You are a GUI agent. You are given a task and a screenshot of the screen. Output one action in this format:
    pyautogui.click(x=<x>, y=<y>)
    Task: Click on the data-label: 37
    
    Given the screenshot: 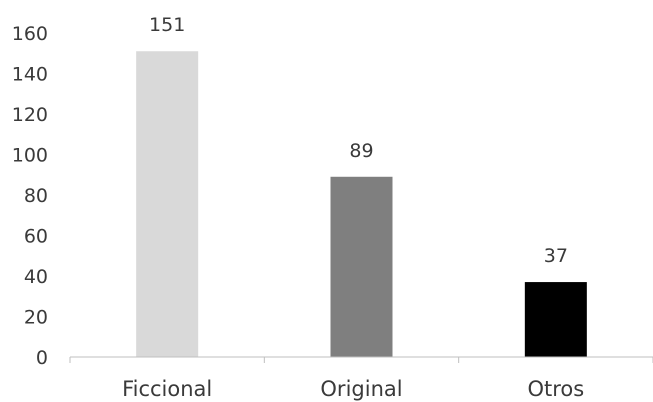 What is the action you would take?
    pyautogui.click(x=556, y=256)
    